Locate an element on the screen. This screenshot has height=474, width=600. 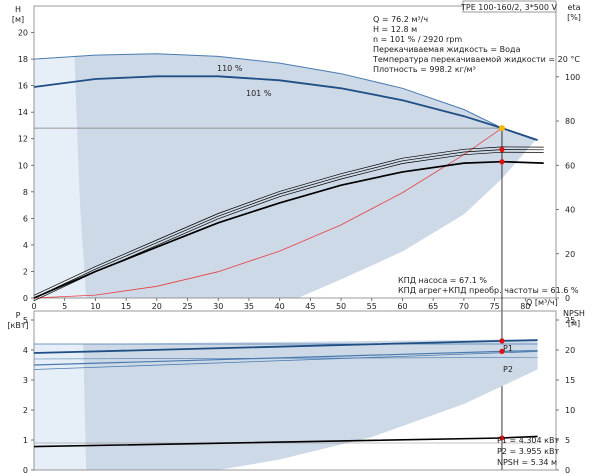
x-tick-label: 0 is located at coordinates (33, 306).